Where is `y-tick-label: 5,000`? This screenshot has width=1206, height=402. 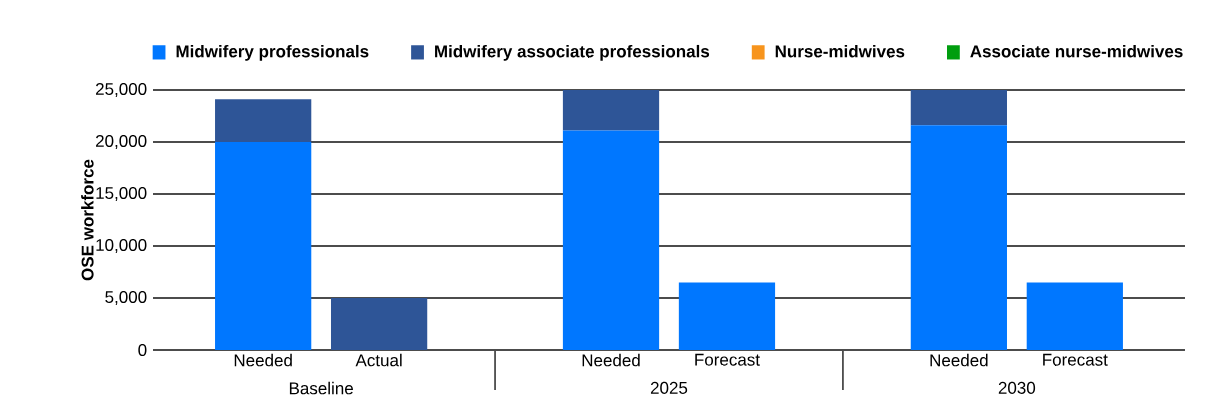 y-tick-label: 5,000 is located at coordinates (126, 298).